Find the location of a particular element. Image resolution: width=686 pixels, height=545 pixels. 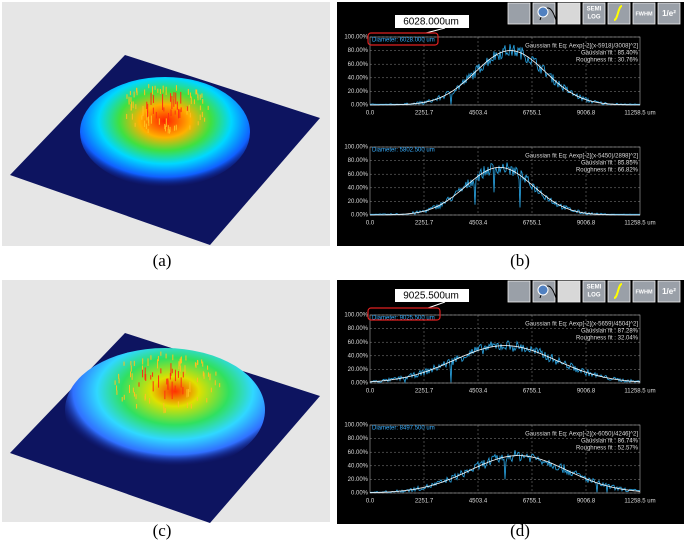

diameter: Diameter: 5802.500 um is located at coordinates (403, 151).